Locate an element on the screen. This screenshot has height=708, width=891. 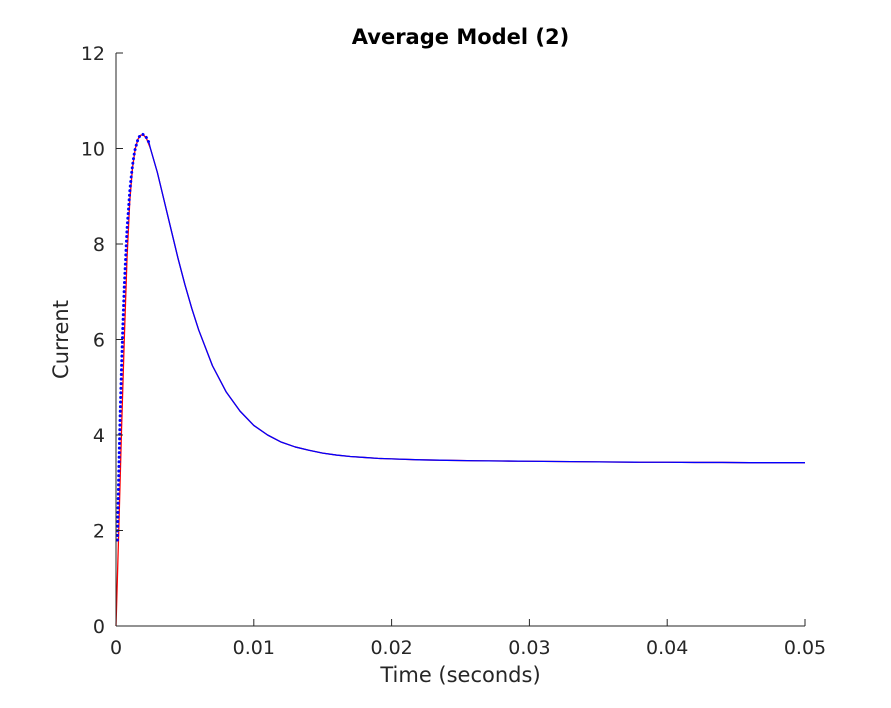
x-tick-label: 0.04 is located at coordinates (667, 648).